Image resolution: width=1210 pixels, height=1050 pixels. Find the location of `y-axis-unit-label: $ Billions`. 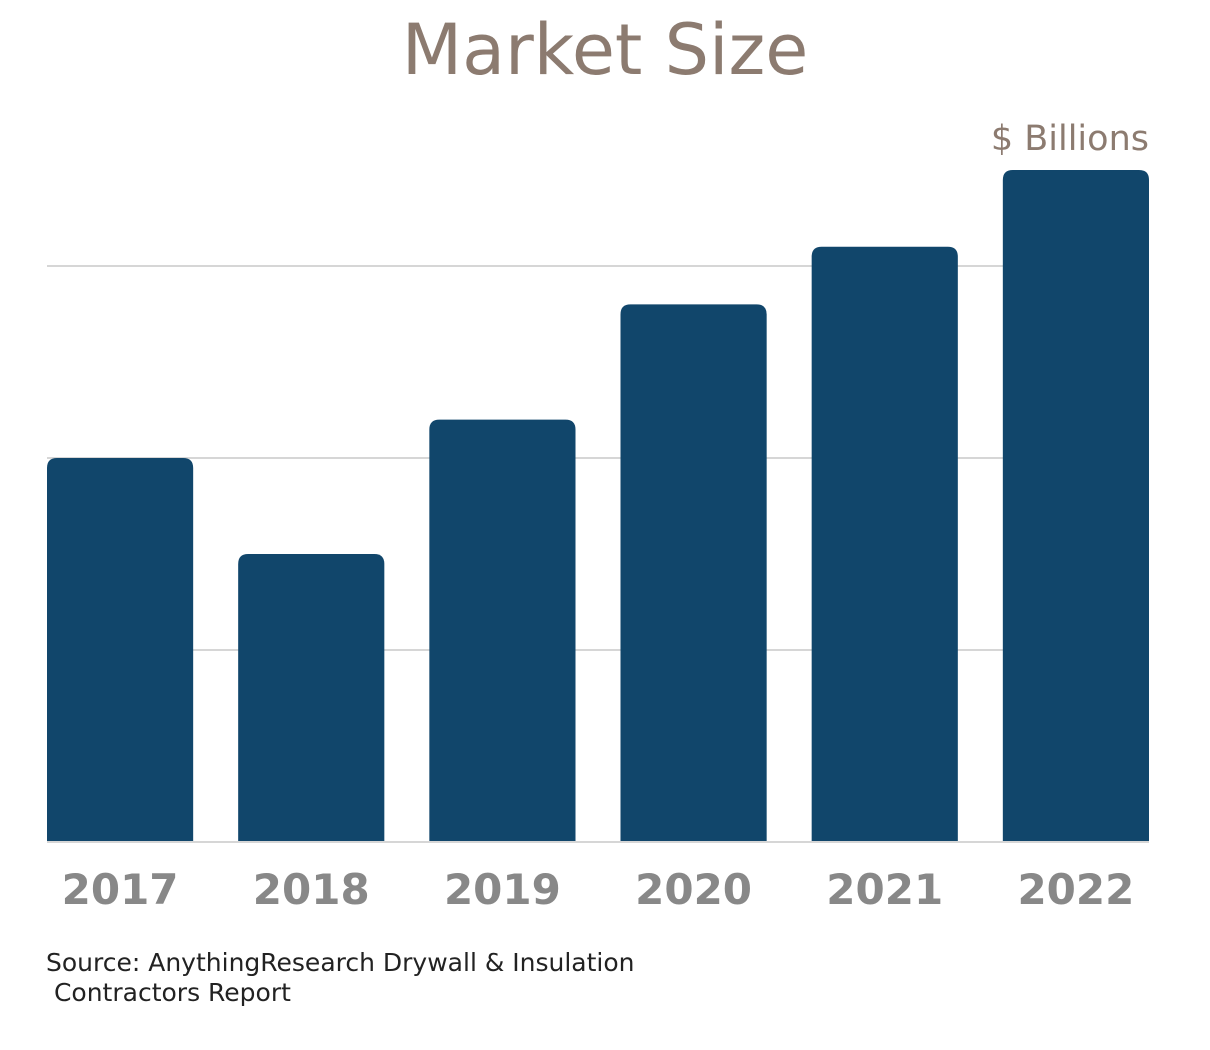

y-axis-unit-label: $ Billions is located at coordinates (1069, 139).